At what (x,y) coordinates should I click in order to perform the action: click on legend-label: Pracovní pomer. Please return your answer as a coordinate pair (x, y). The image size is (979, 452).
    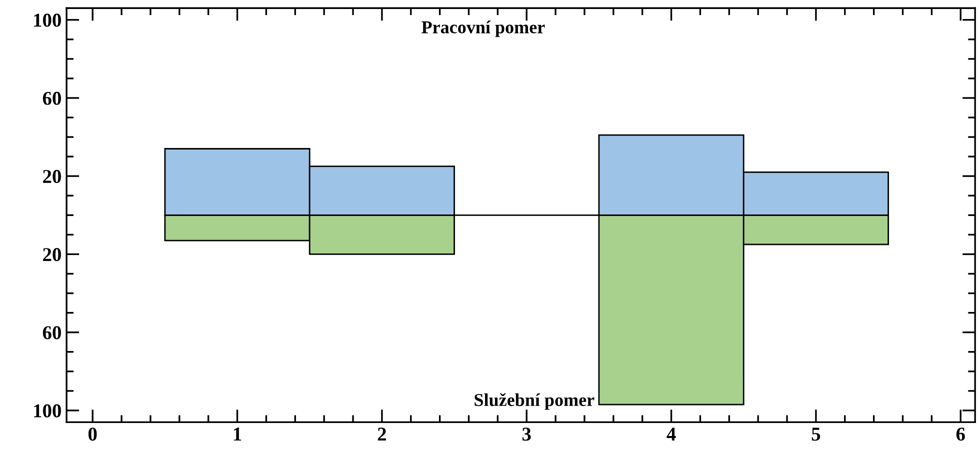
    Looking at the image, I should click on (483, 29).